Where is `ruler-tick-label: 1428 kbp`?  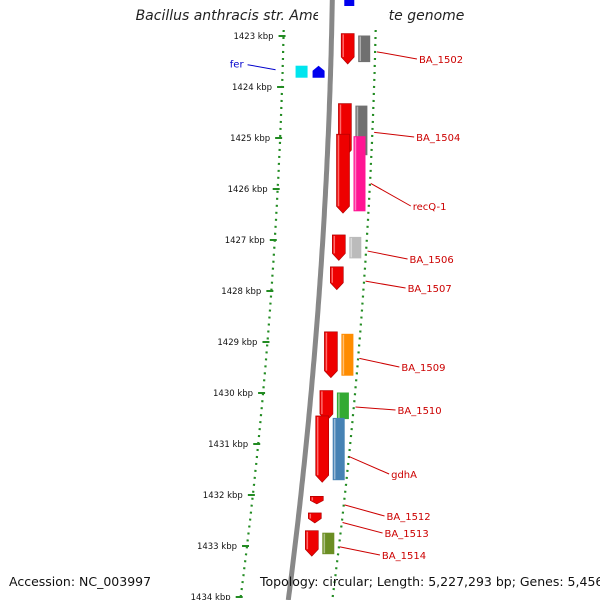
ruler-tick-label: 1428 kbp is located at coordinates (241, 292).